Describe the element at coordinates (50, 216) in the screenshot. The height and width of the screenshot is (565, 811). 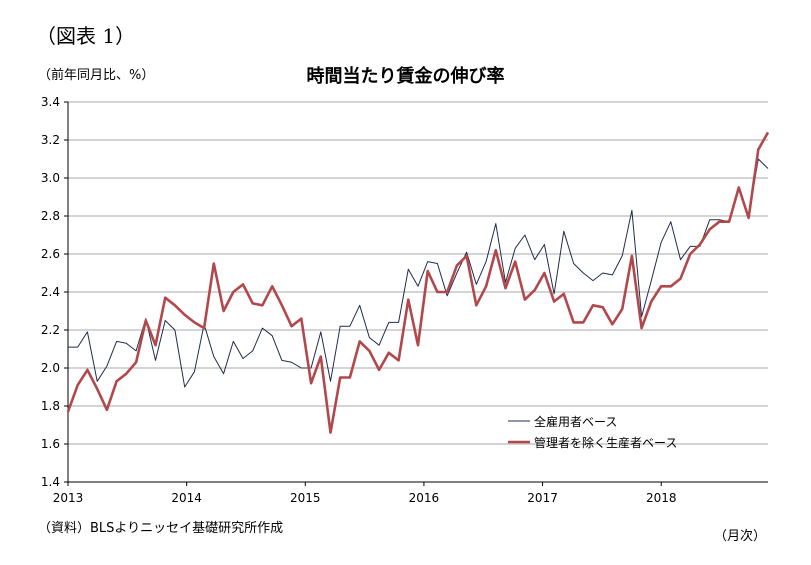
I see `y-tick-label: 2.8` at that location.